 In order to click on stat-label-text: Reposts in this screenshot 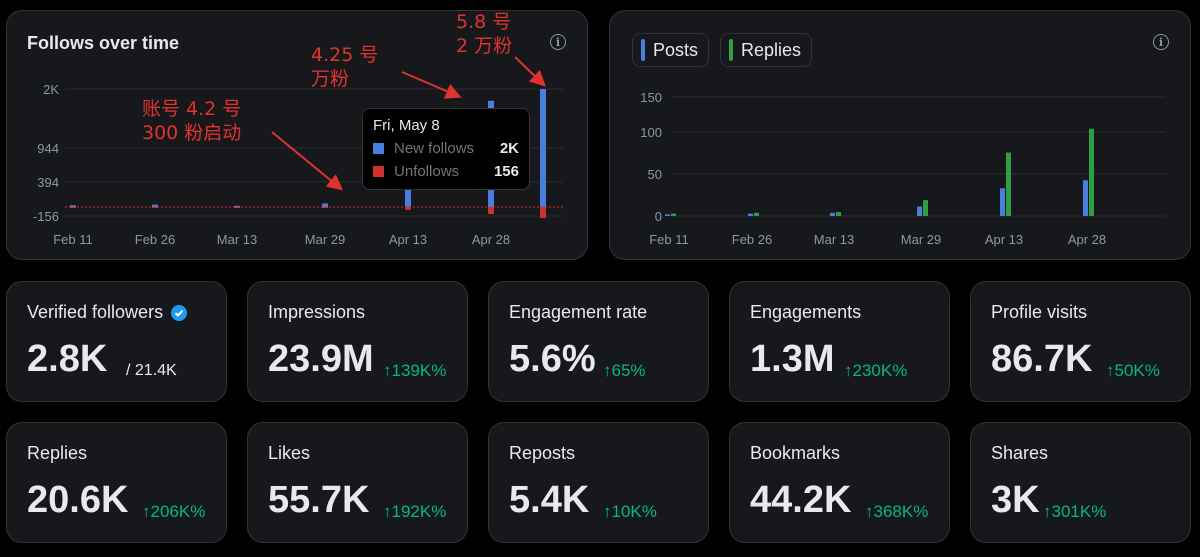, I will do `click(542, 453)`.